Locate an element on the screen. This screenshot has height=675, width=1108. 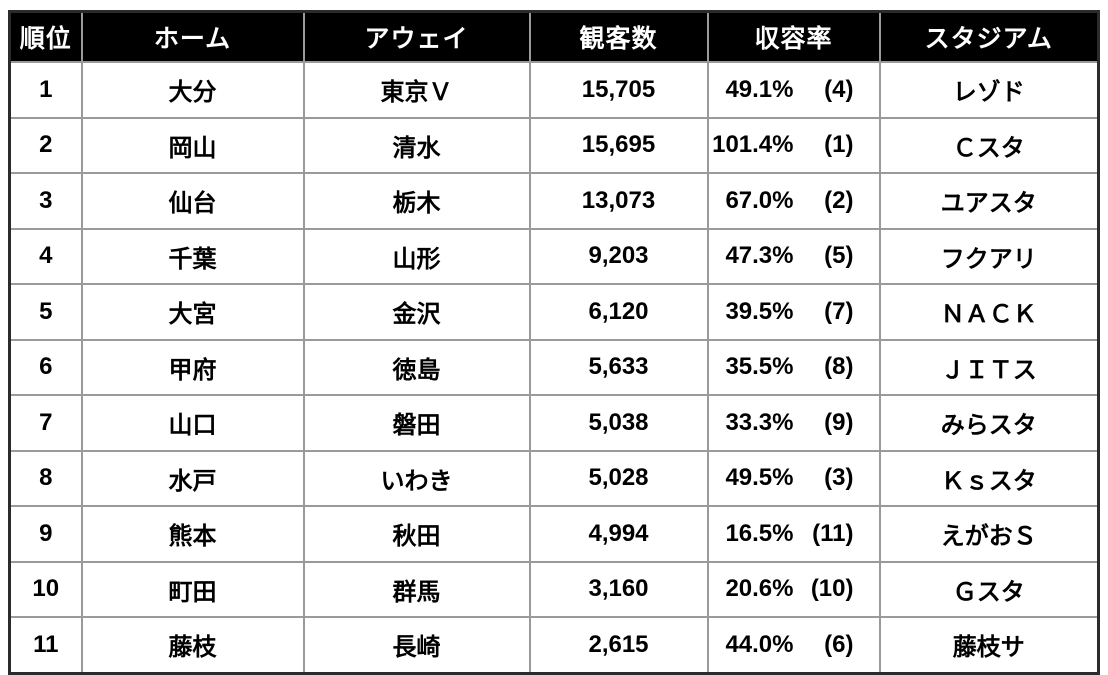
table-row: 5 大宮 金沢 6,120 39.5% (7) ＮＡＣＫ is located at coordinates (554, 312).